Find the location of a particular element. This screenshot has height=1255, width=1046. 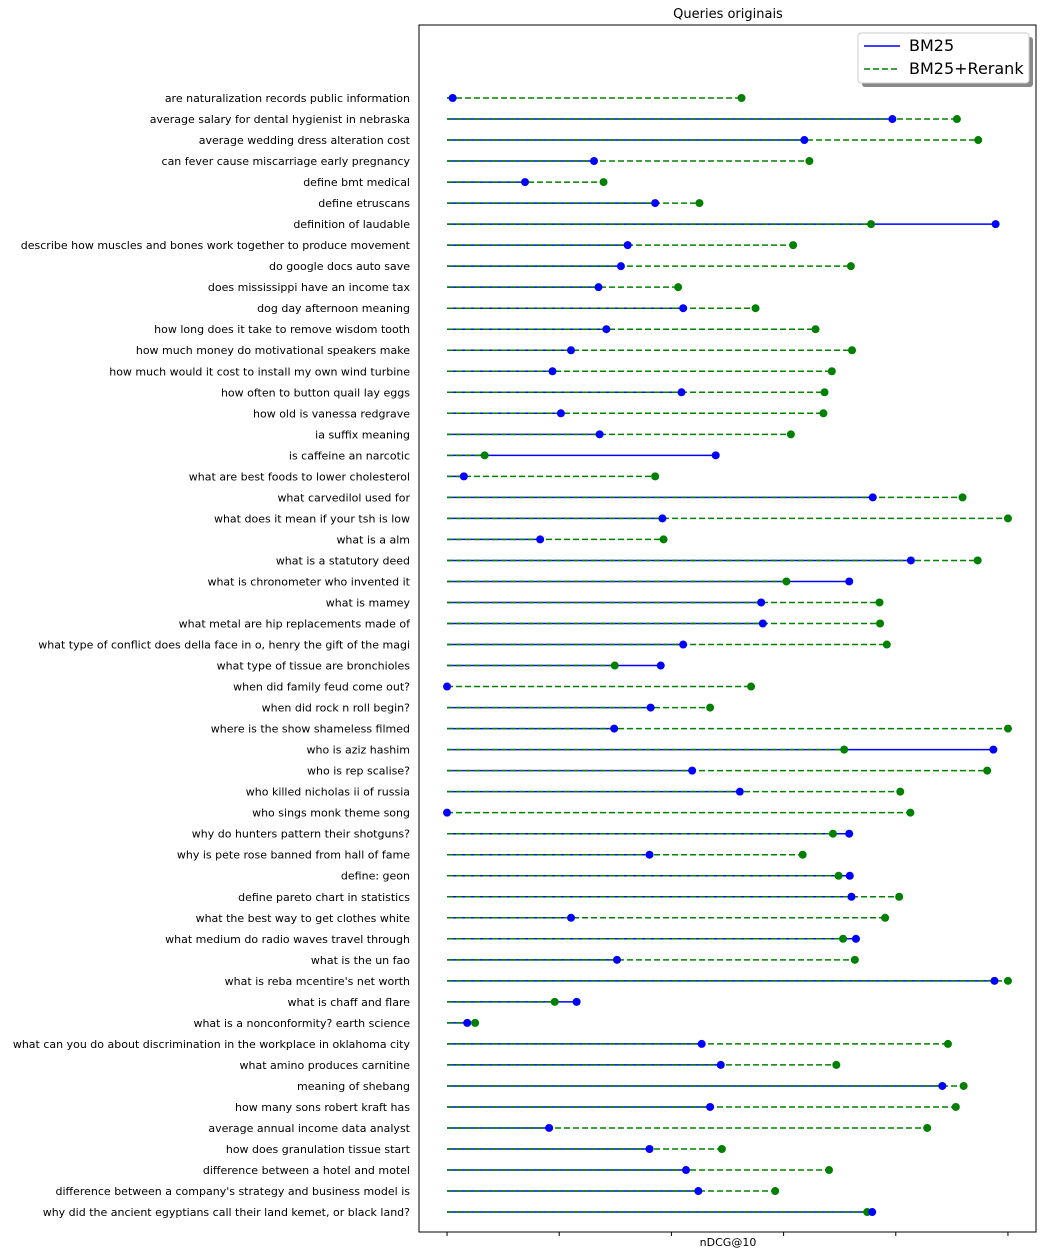

query-row: does mississippi have an income tax is located at coordinates (445, 287).